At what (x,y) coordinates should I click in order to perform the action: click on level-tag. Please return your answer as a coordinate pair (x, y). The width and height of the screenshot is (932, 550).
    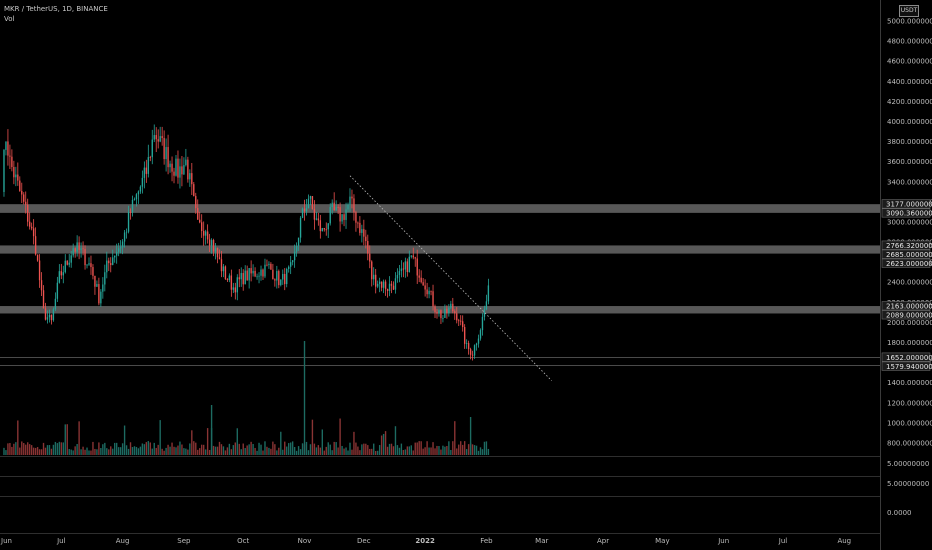
    Looking at the image, I should click on (906, 245).